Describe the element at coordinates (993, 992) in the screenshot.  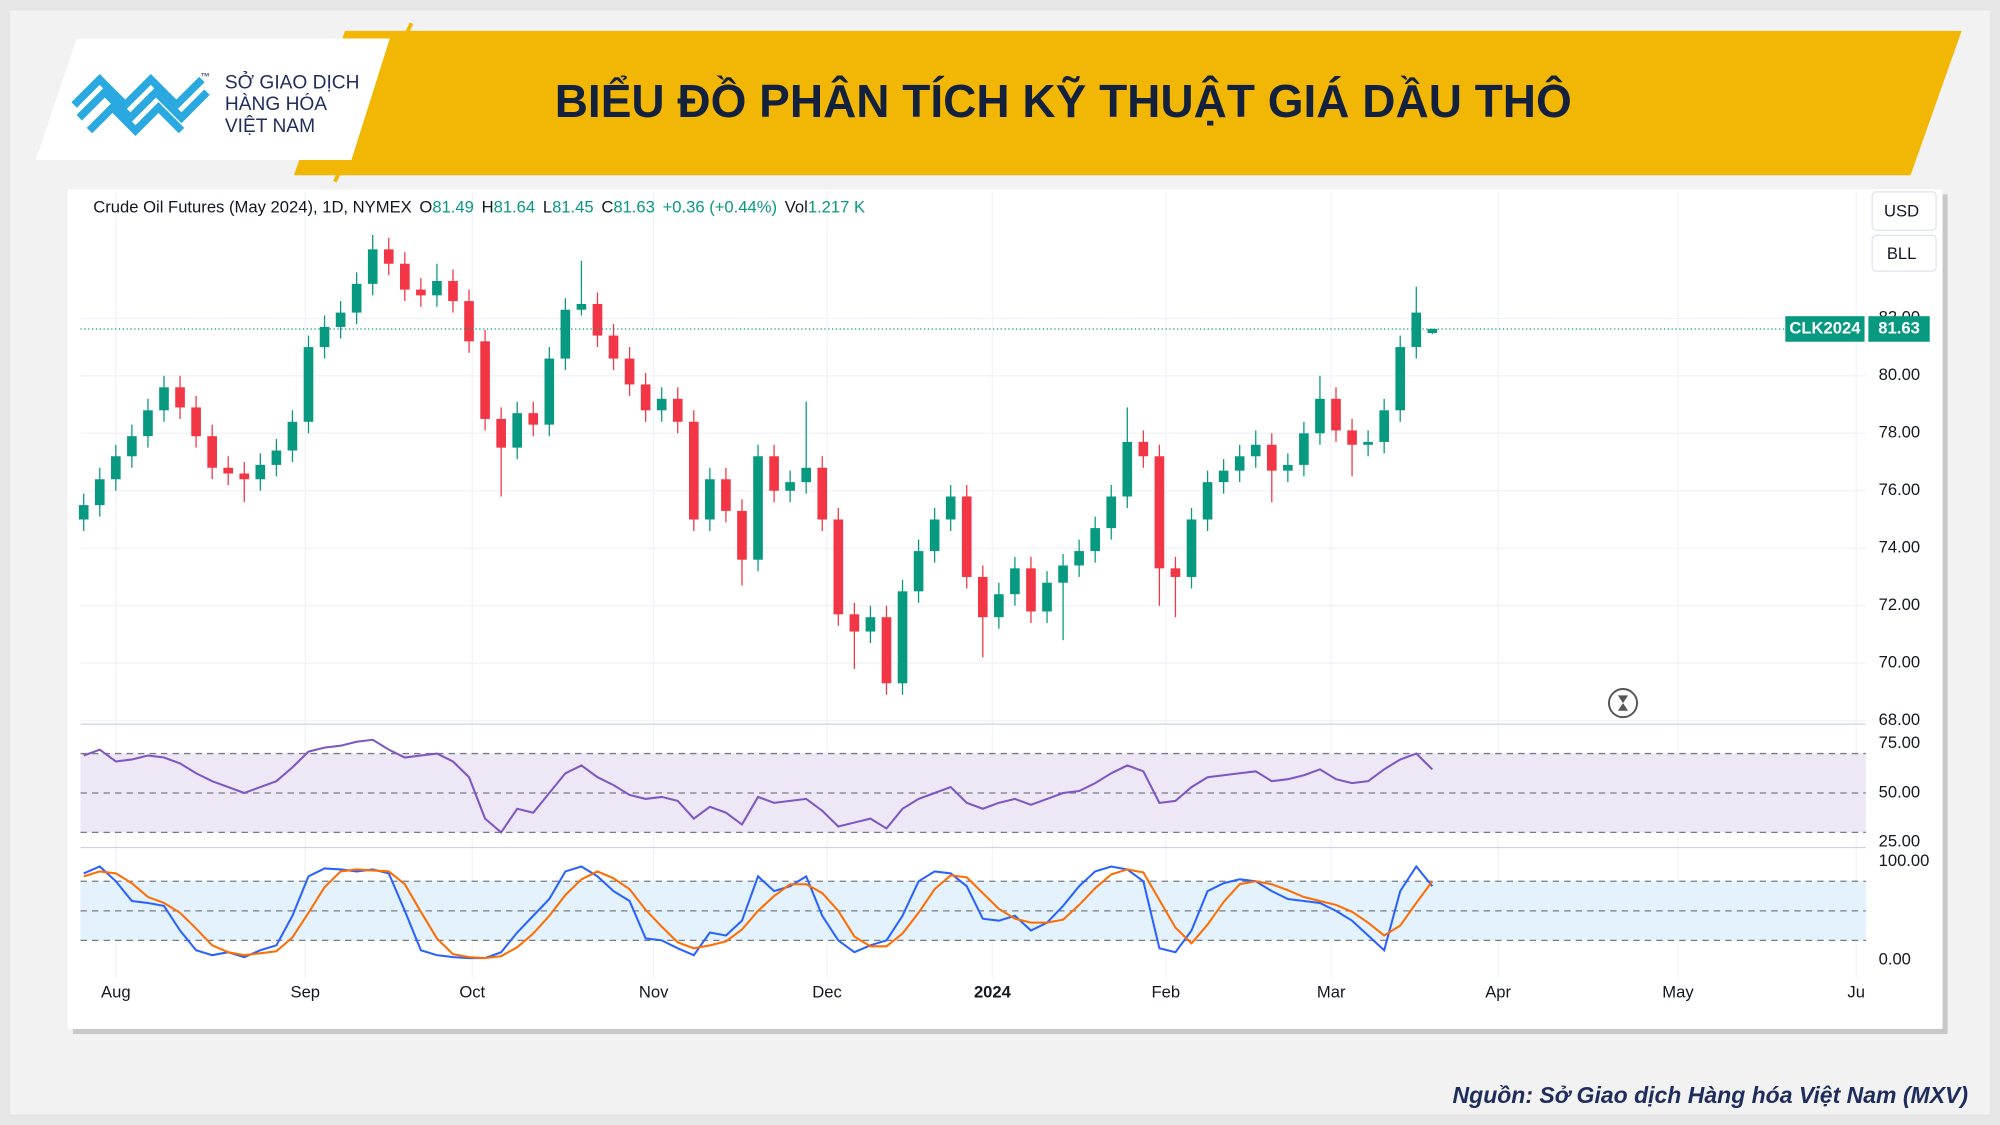
I see `x-tick-label: 2024` at that location.